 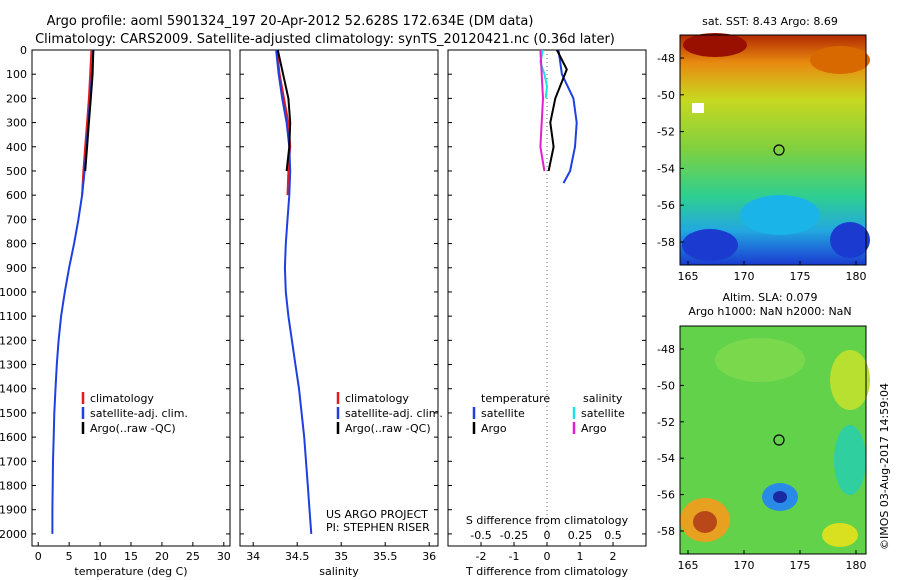 I want to click on sst-map-x-axis: 165 170 175 180, so click(x=772, y=272).